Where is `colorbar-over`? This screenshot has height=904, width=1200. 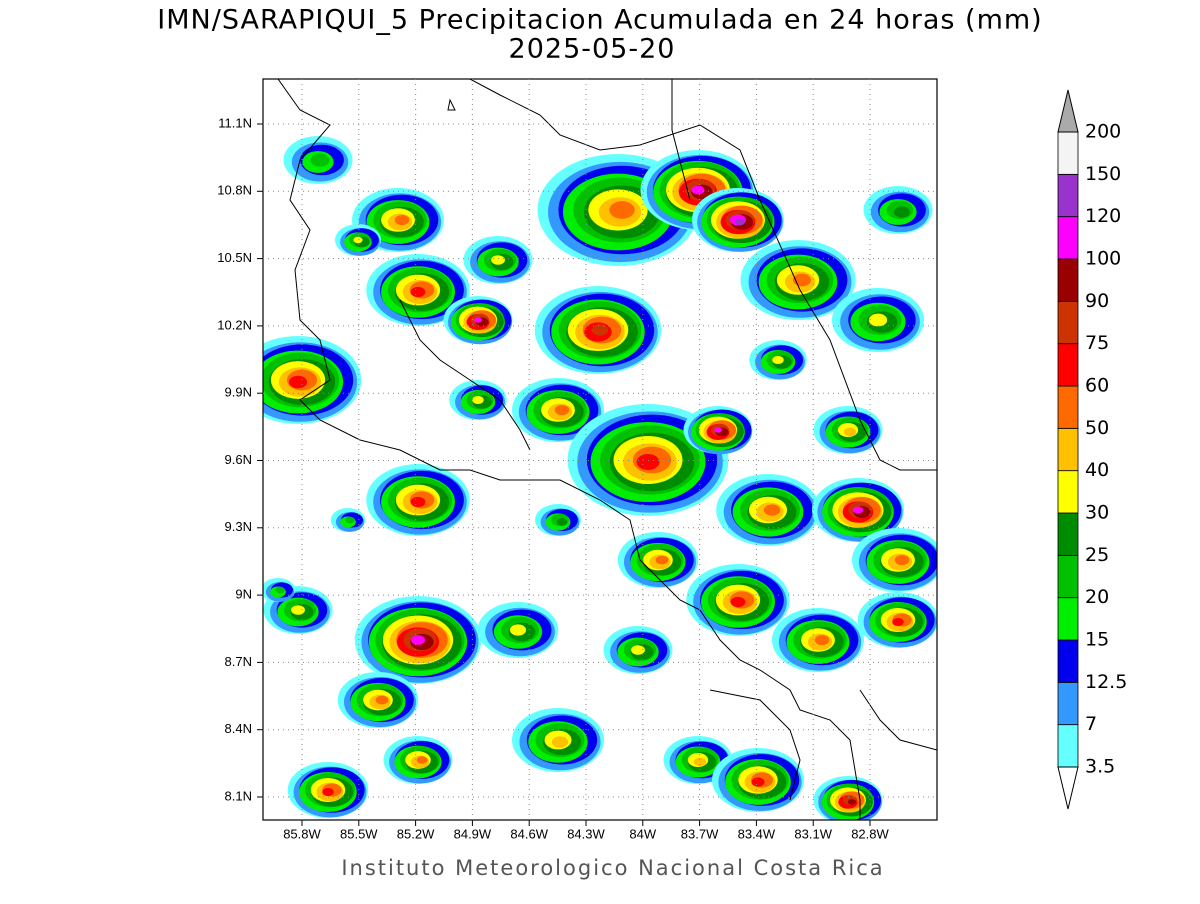
colorbar-over is located at coordinates (1068, 111).